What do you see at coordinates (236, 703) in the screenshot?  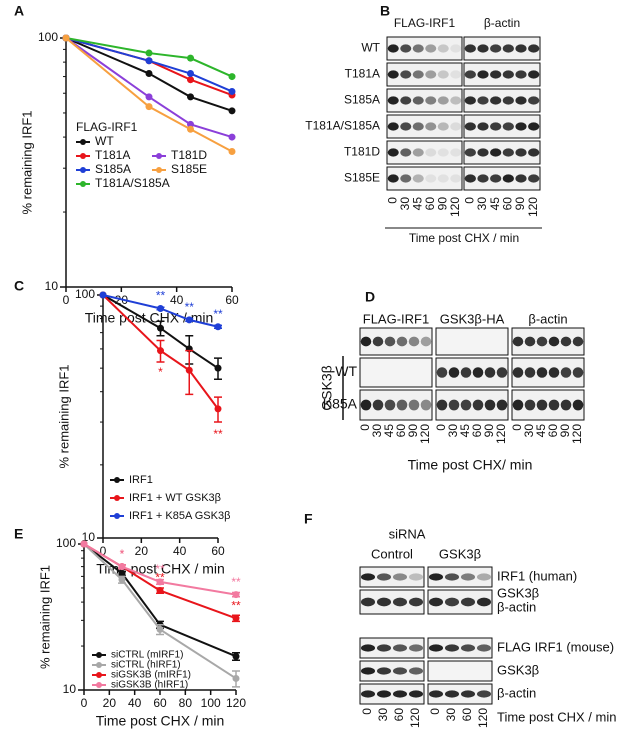 I see `x-tick-label: 120` at bounding box center [236, 703].